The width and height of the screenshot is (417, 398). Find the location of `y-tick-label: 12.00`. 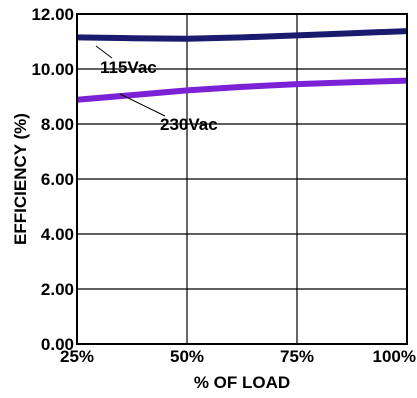

y-tick-label: 12.00 is located at coordinates (52, 14).